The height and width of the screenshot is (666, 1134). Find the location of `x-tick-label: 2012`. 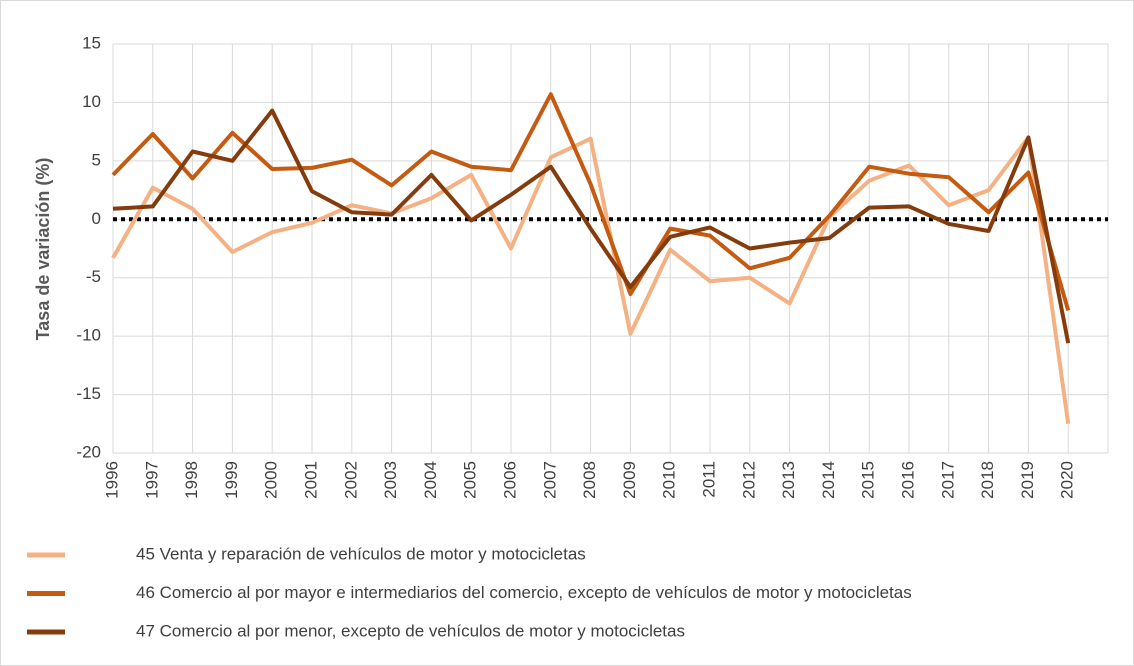

x-tick-label: 2012 is located at coordinates (748, 480).